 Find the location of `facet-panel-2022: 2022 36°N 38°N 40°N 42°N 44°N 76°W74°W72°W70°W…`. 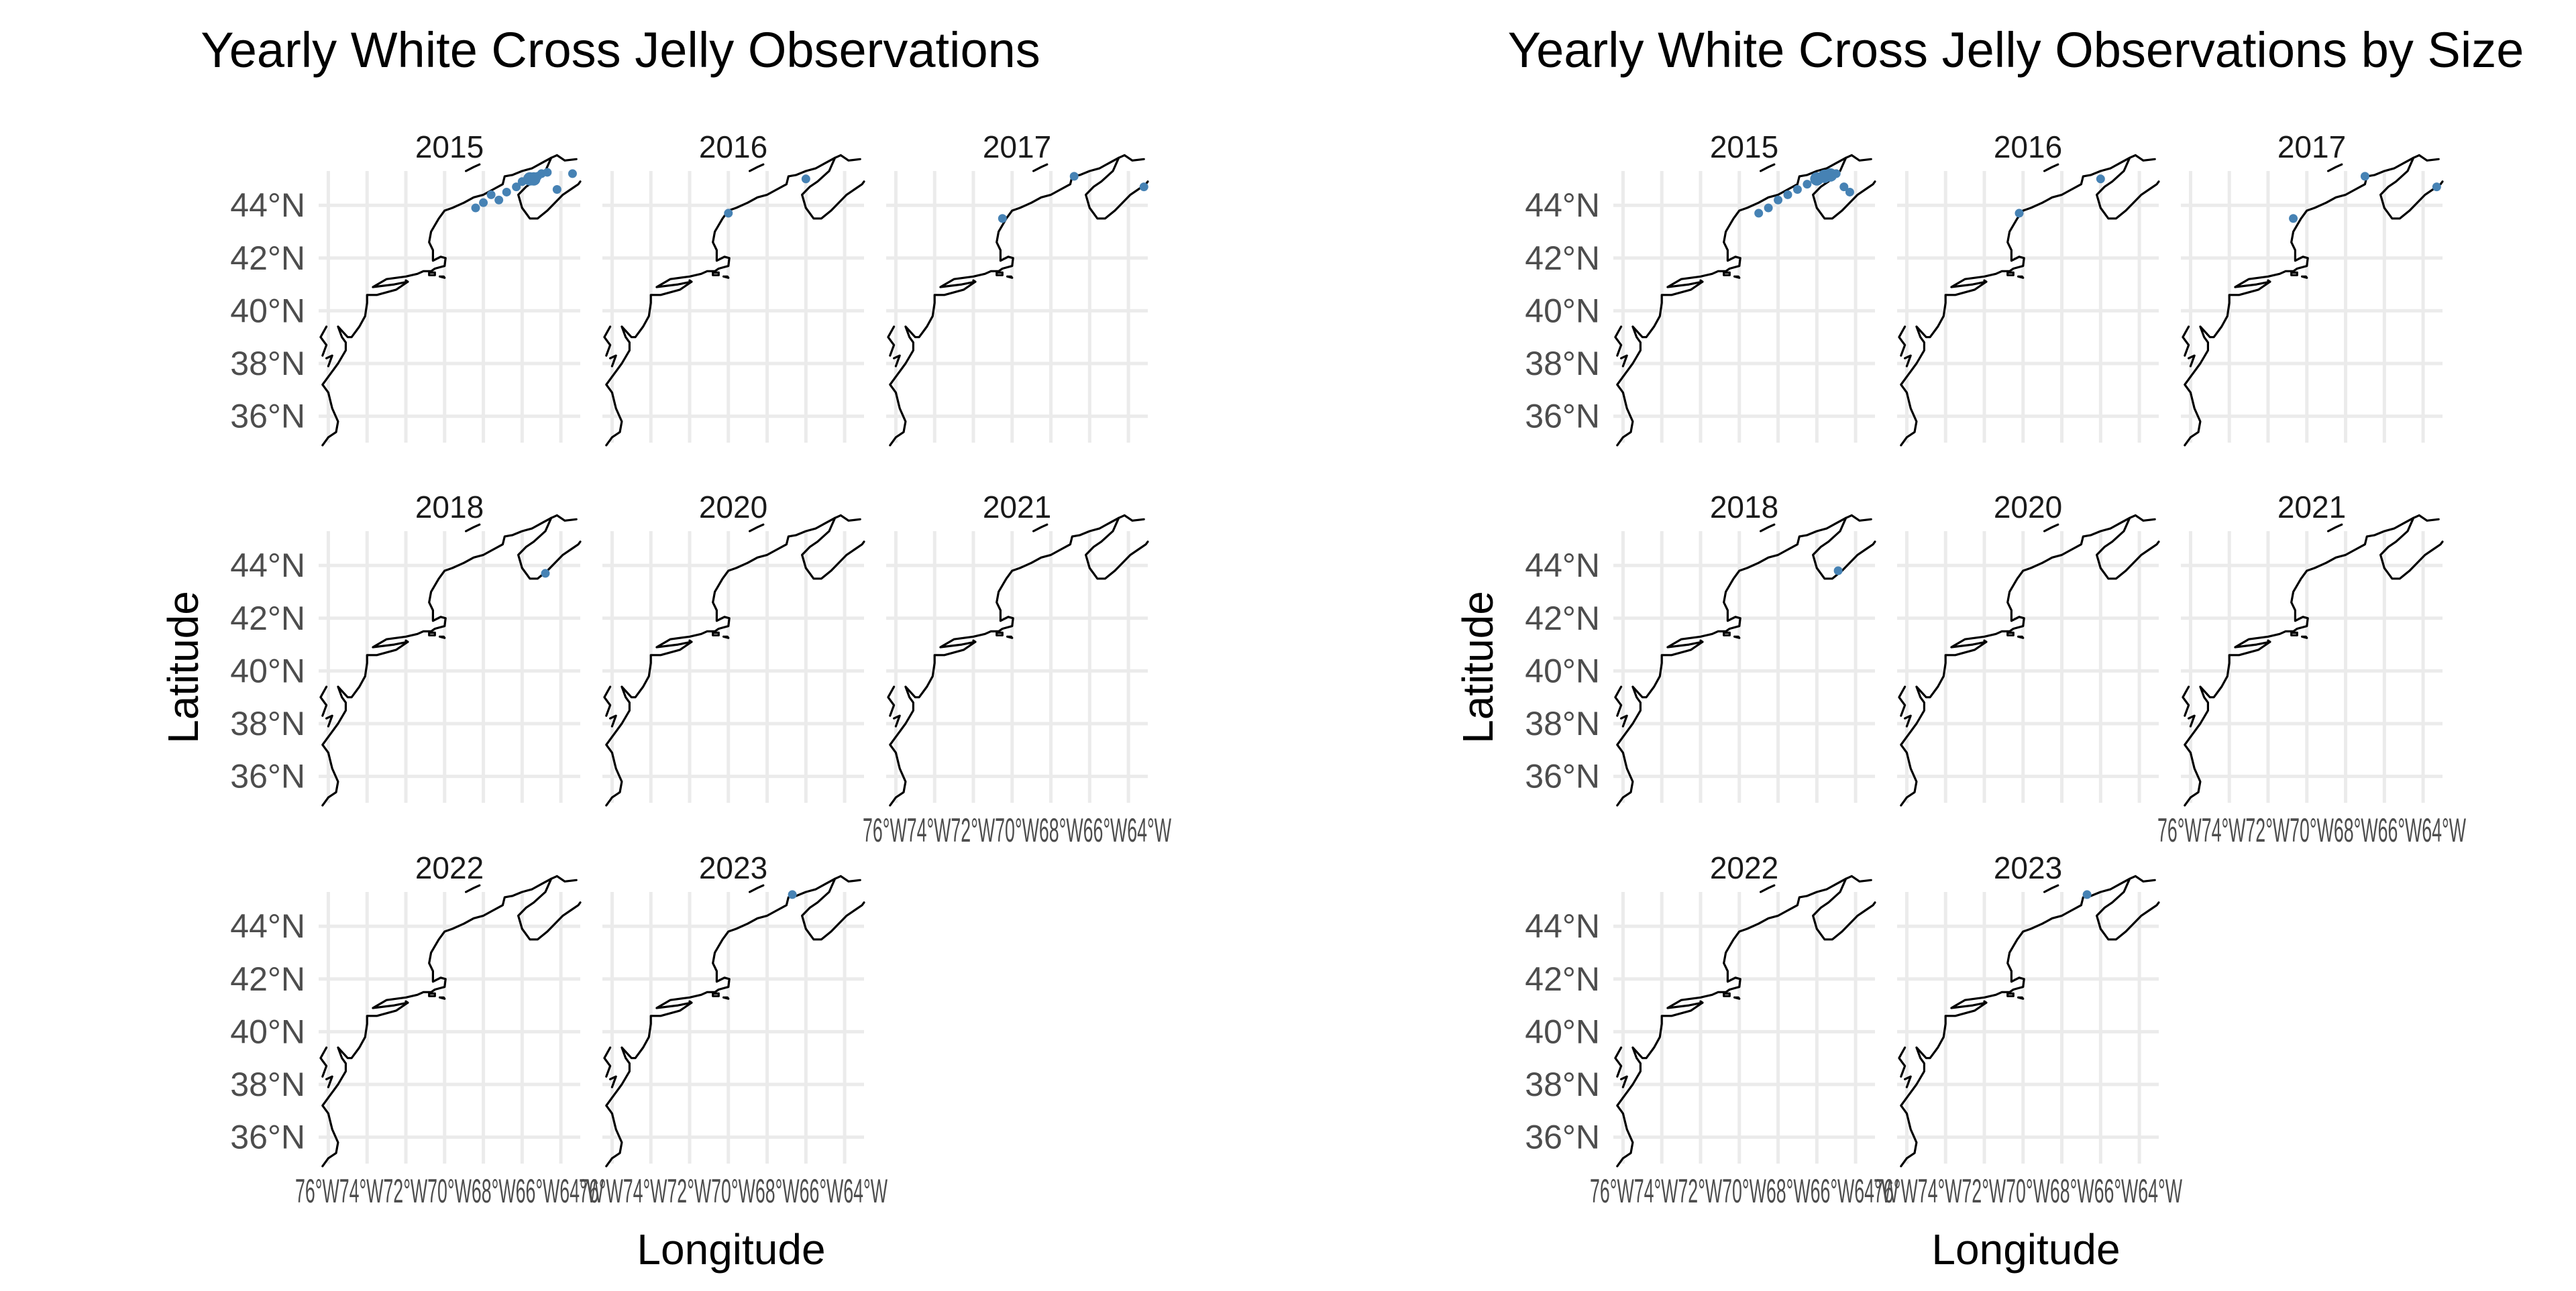

facet-panel-2022: 2022 36°N 38°N 40°N 42°N 44°N 76°W74°W72°W70°W… is located at coordinates (417, 1030).